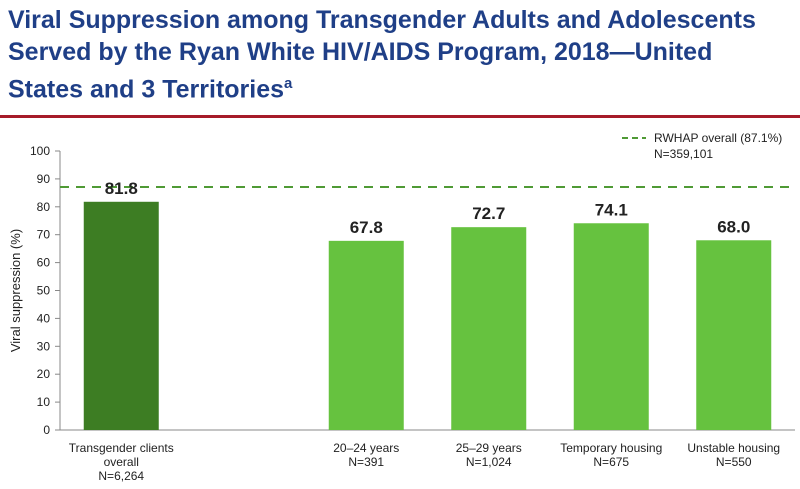  Describe the element at coordinates (733, 226) in the screenshot. I see `bar-value-label: 68.0` at that location.